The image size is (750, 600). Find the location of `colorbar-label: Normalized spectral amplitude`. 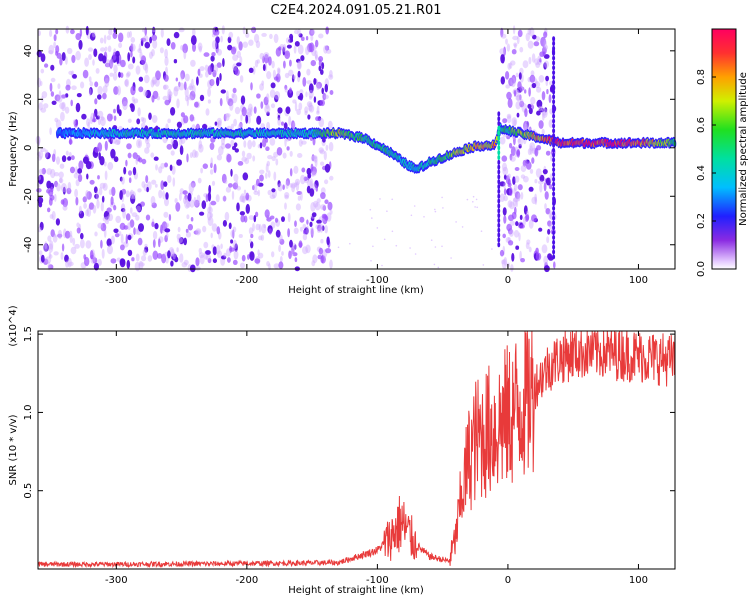

colorbar-label: Normalized spectral amplitude is located at coordinates (743, 149).